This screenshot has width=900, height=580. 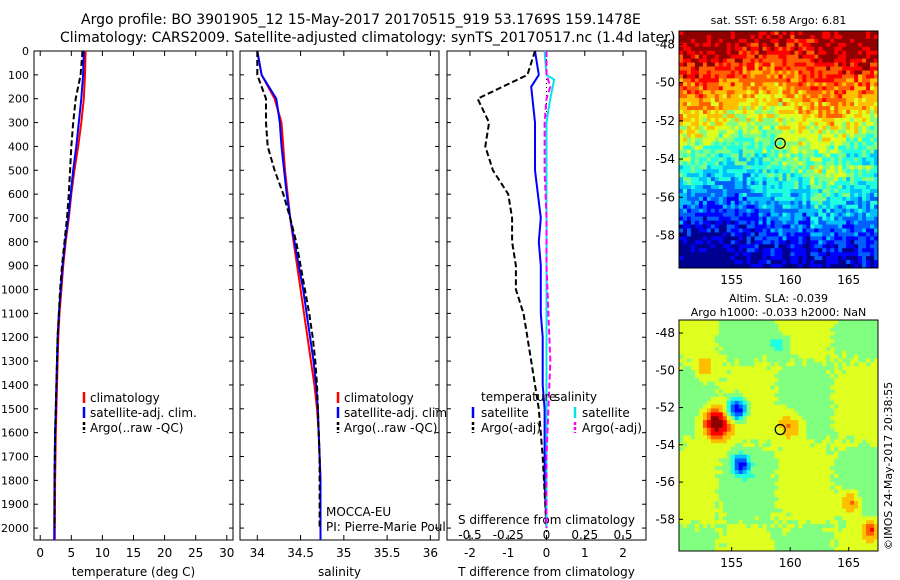 What do you see at coordinates (539, 289) in the screenshot?
I see `series-line` at bounding box center [539, 289].